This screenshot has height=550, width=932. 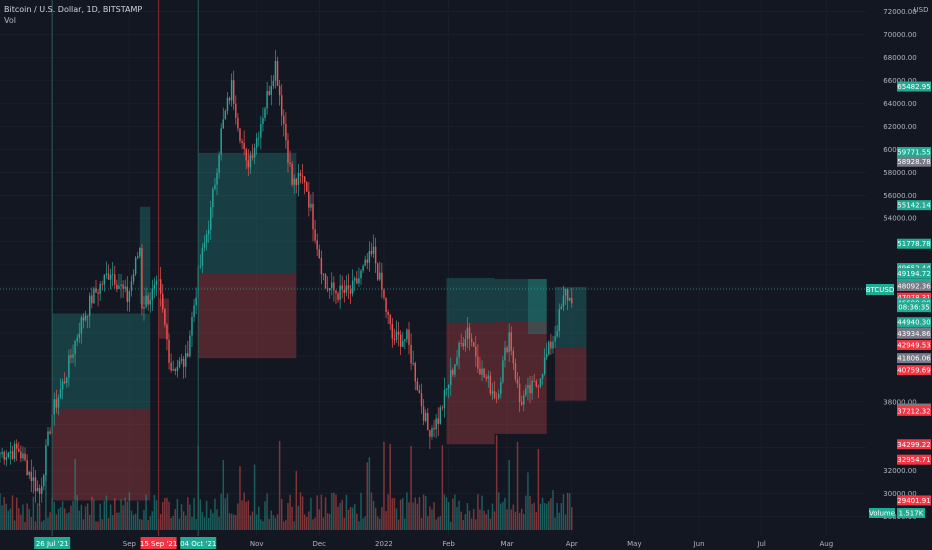 I want to click on price-tick-label: 56000.00, so click(x=899, y=196).